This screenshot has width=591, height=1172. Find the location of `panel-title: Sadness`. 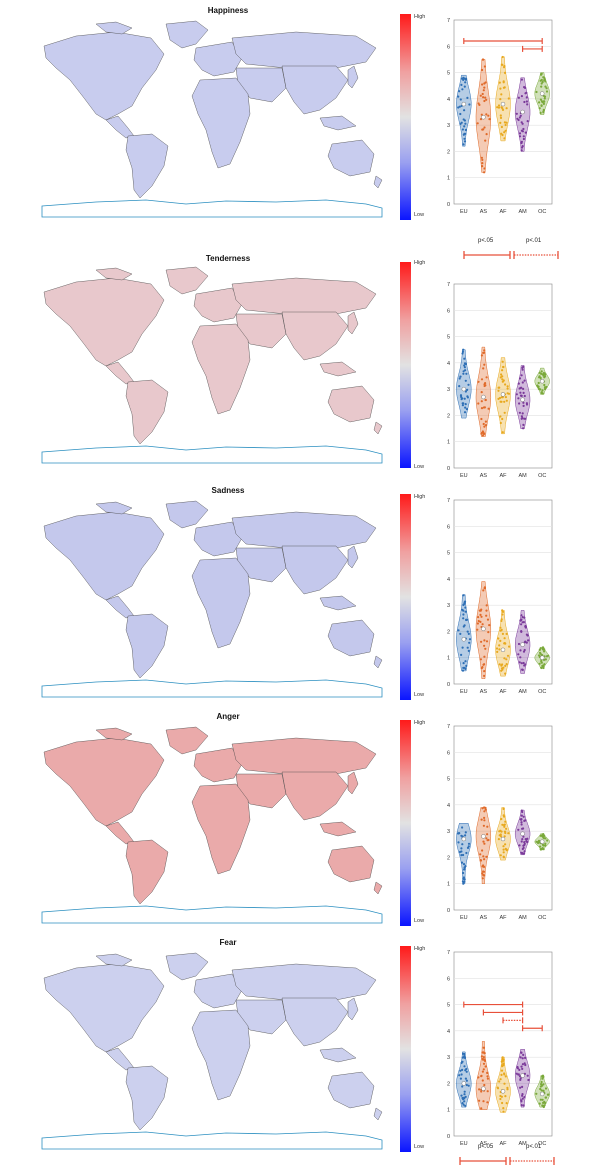

panel-title: Sadness is located at coordinates (228, 490).